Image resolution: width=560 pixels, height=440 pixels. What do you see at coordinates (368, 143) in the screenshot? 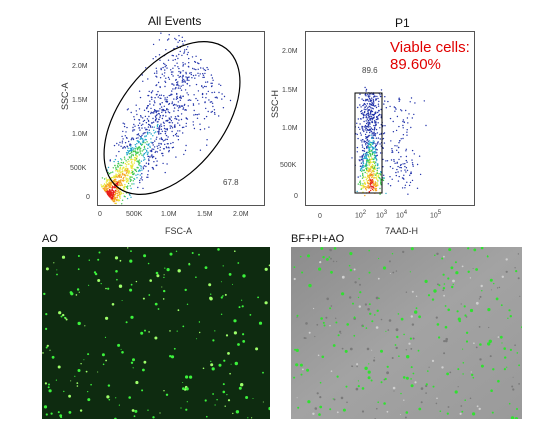
I see `gate-rectangle` at bounding box center [368, 143].